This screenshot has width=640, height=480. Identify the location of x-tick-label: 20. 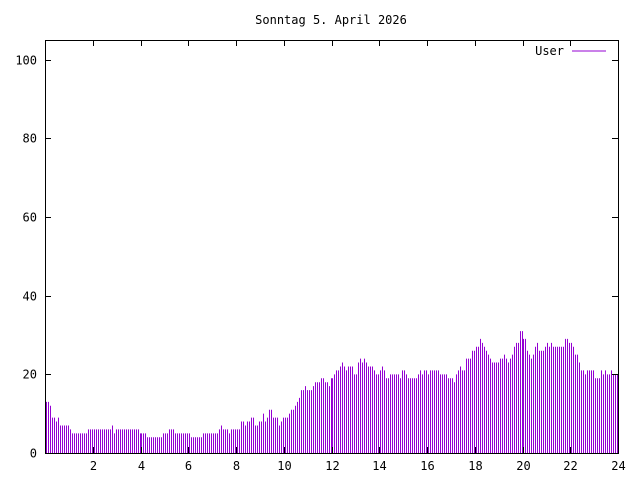
(523, 466).